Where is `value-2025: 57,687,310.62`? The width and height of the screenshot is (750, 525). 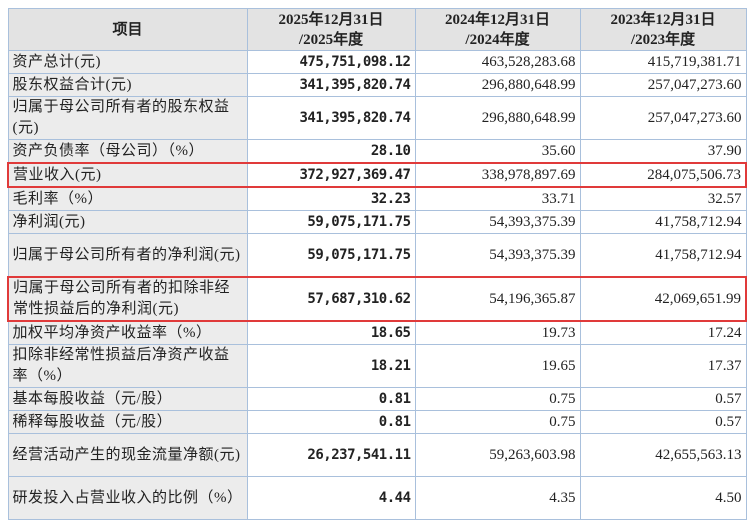 value-2025: 57,687,310.62 is located at coordinates (331, 299).